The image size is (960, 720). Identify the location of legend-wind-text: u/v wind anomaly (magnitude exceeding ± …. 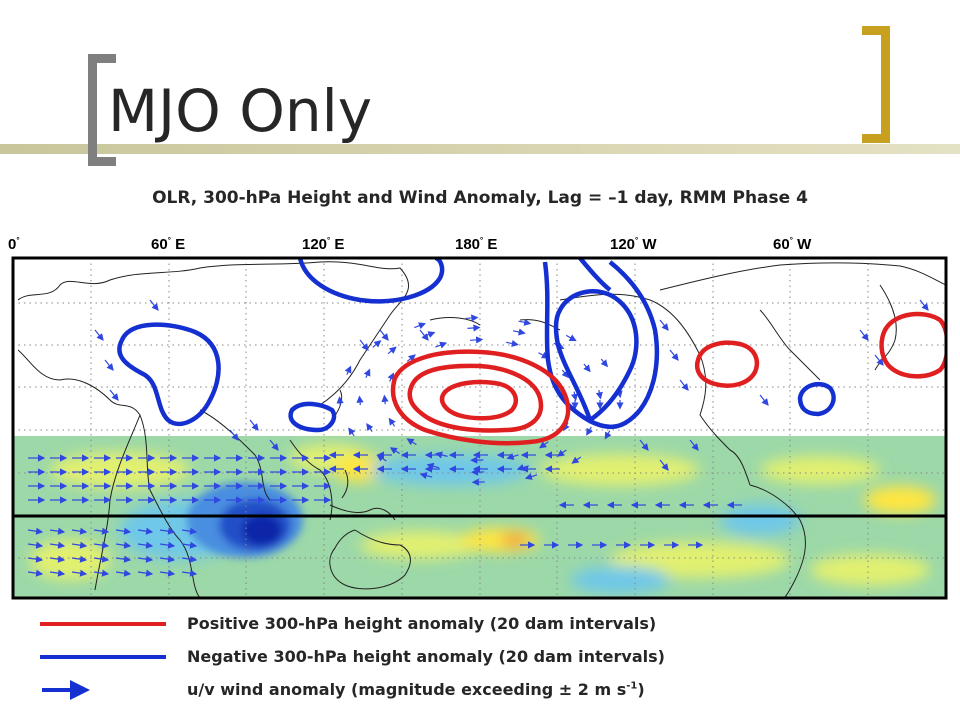
(416, 689).